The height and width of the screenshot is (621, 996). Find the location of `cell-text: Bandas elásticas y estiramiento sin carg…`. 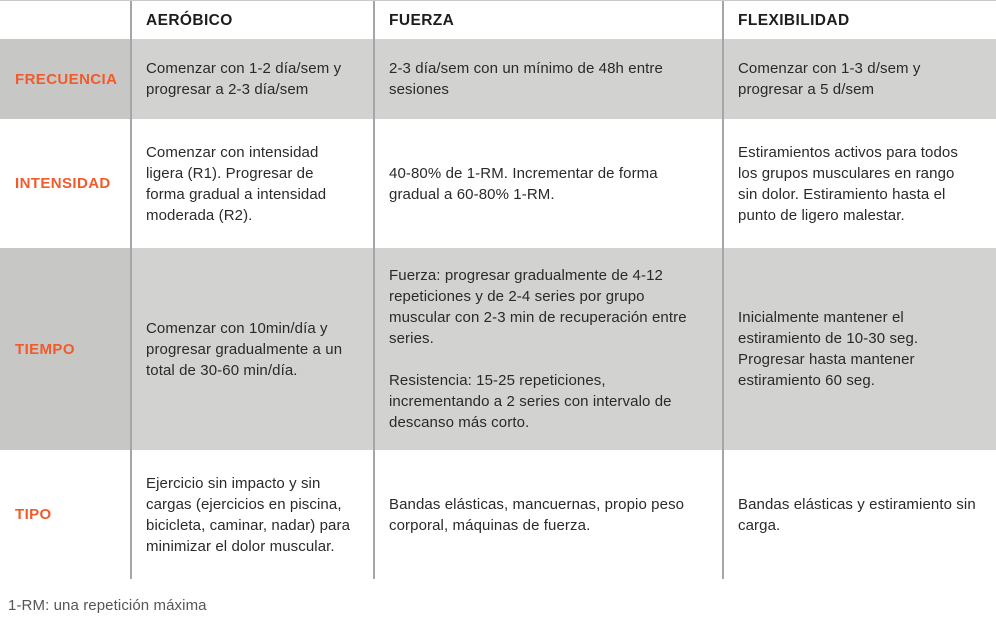

cell-text: Bandas elásticas y estiramiento sin carg… is located at coordinates (857, 514).